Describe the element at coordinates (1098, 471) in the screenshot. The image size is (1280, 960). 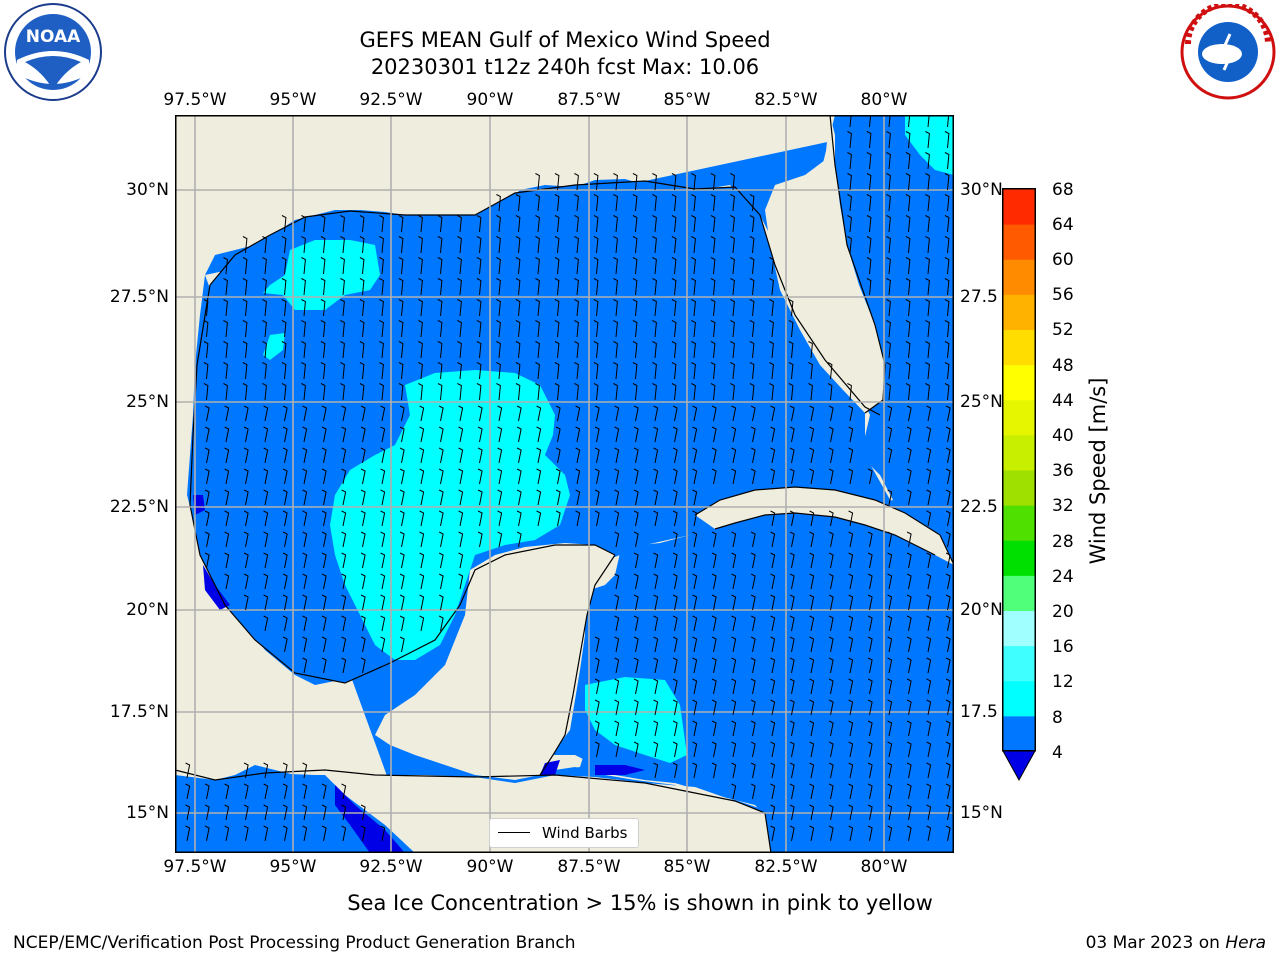
I see `colorbar-title: Wind Speed [m/s]` at that location.